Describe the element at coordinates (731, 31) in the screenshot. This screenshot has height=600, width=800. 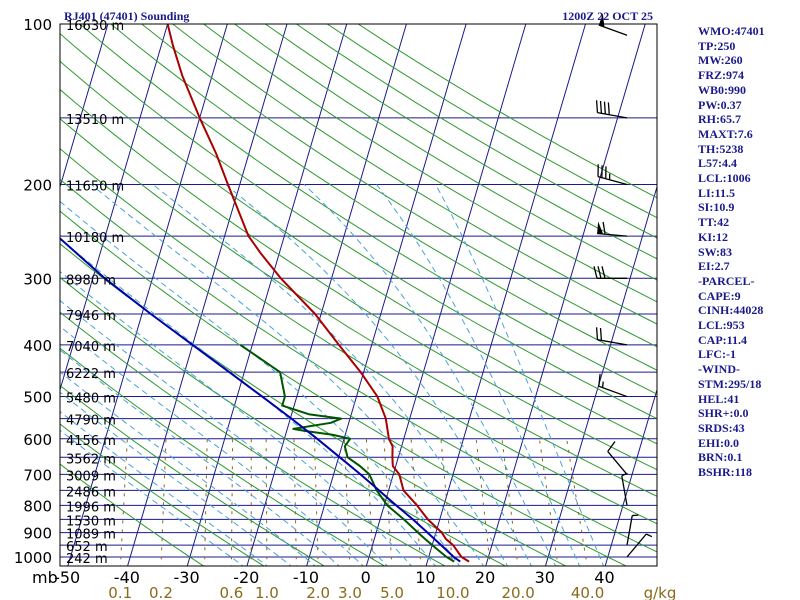
I see `index-line: WMO:47401` at that location.